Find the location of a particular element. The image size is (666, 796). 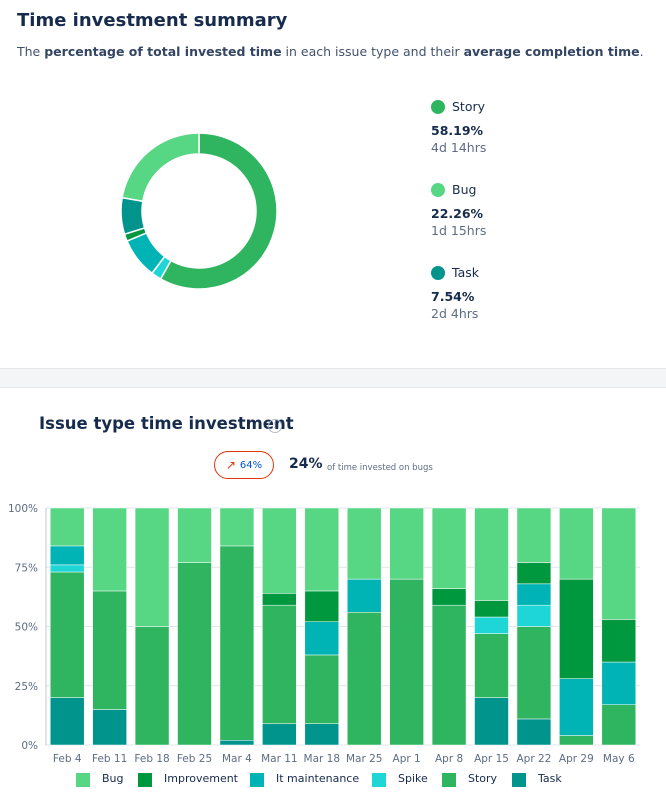

x-tick-label: Mar 18 is located at coordinates (322, 759).